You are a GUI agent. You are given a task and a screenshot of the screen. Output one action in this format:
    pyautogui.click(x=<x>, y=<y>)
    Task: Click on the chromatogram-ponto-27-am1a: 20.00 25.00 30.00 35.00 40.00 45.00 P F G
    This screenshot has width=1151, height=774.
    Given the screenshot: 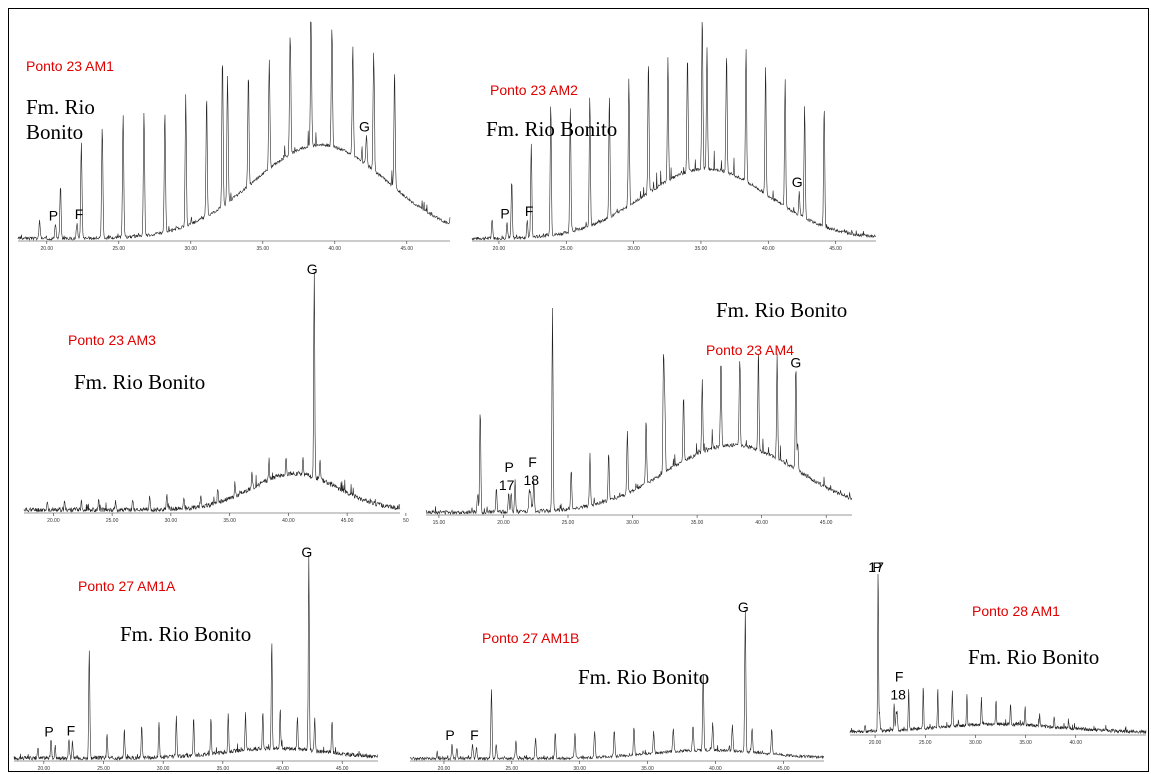 What is the action you would take?
    pyautogui.click(x=196, y=658)
    